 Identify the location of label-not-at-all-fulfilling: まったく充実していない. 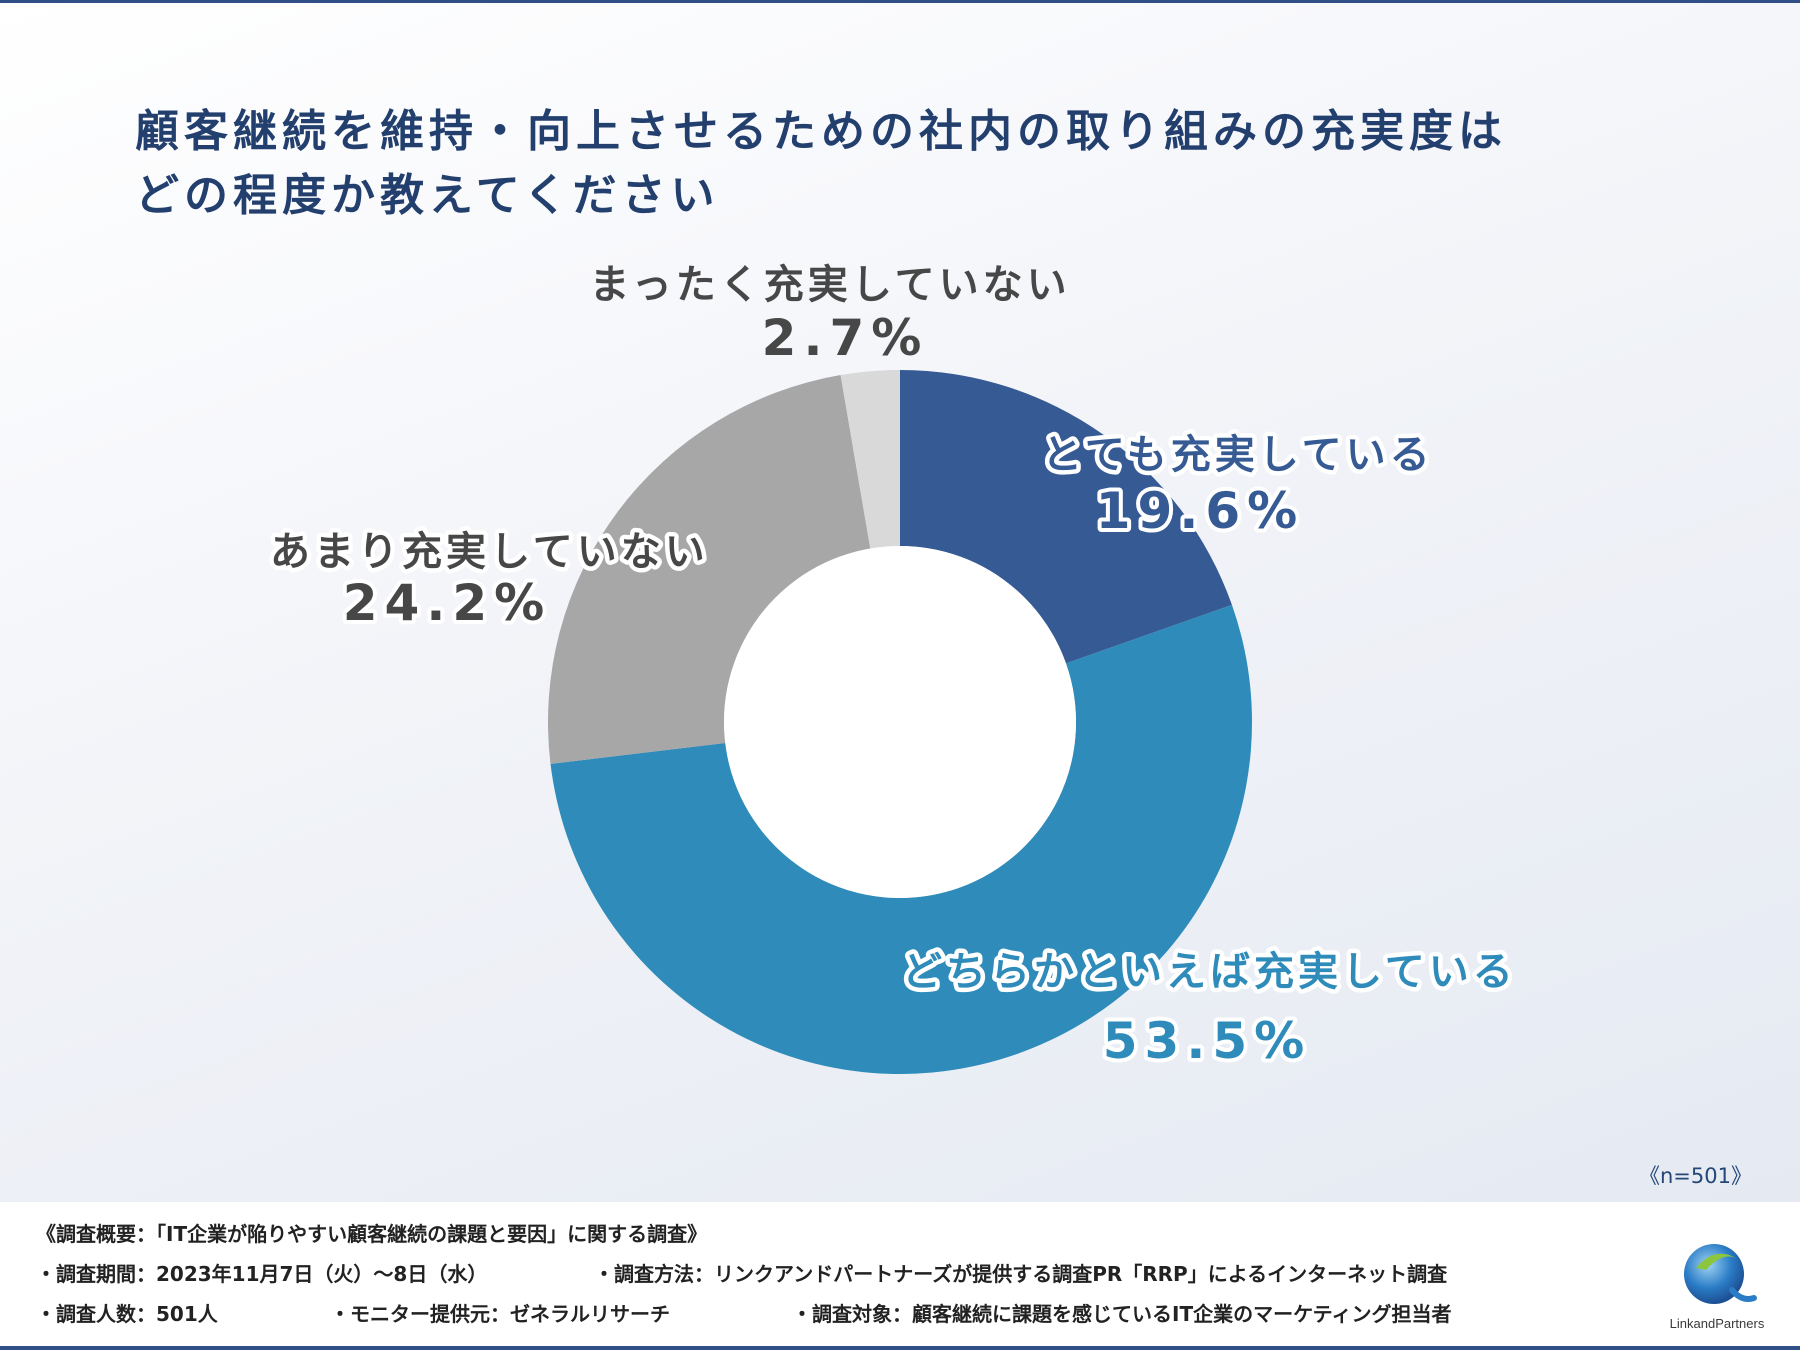
(829, 285).